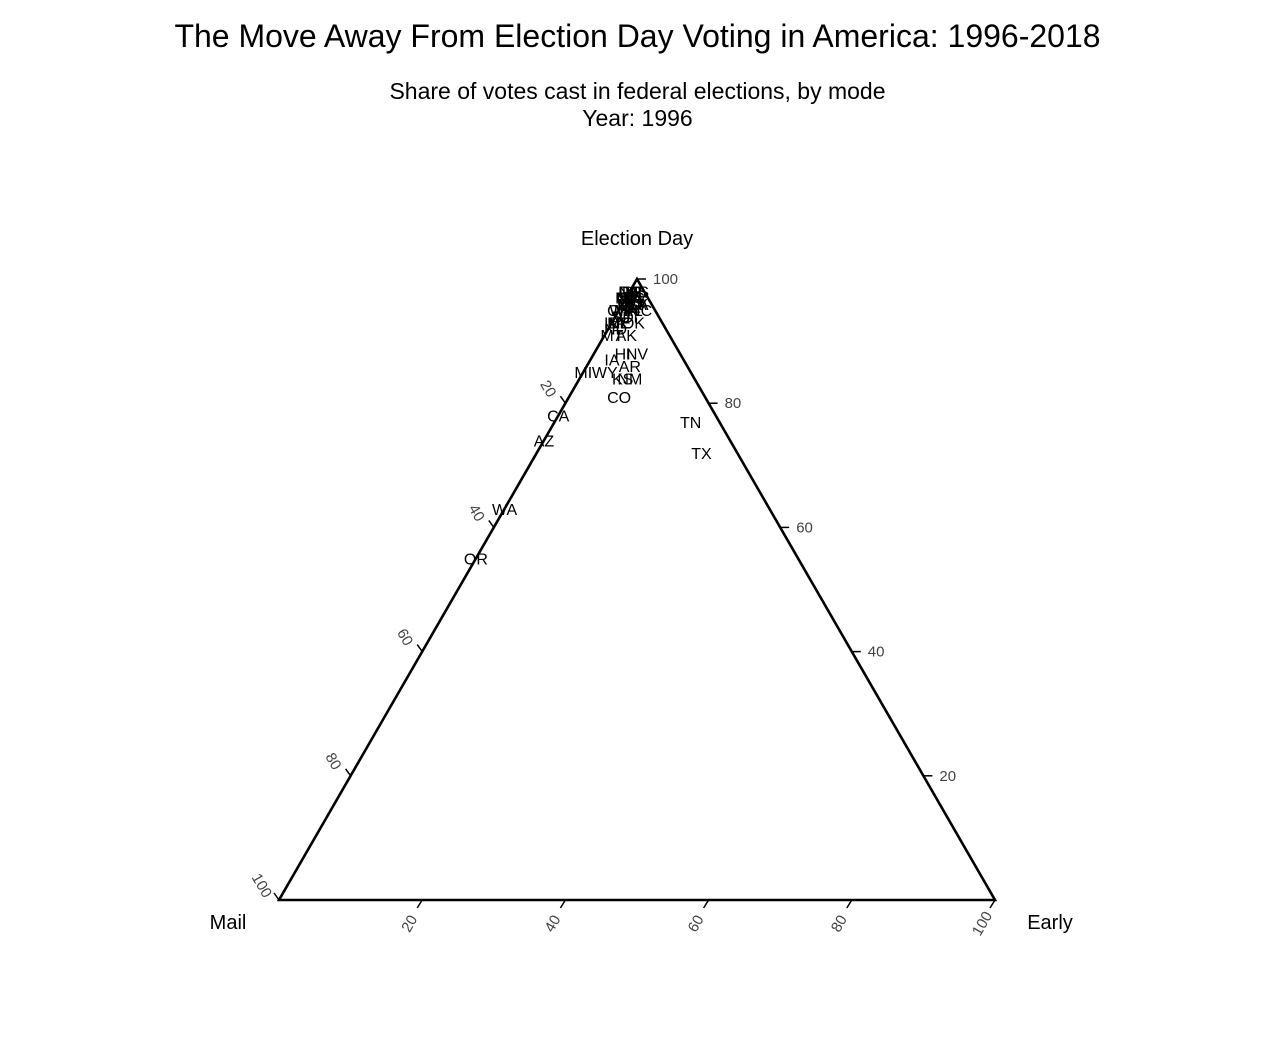 The height and width of the screenshot is (1050, 1275). I want to click on state-label-ia: IA, so click(611, 361).